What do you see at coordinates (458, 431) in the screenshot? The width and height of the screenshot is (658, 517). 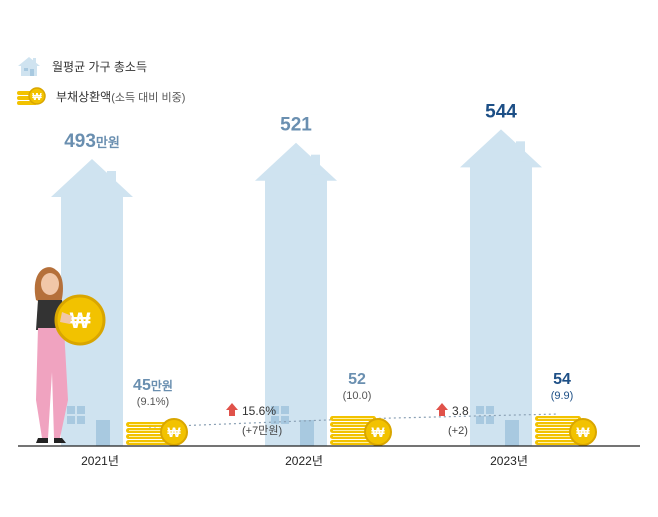 I see `change-abs-label: (+2)` at bounding box center [458, 431].